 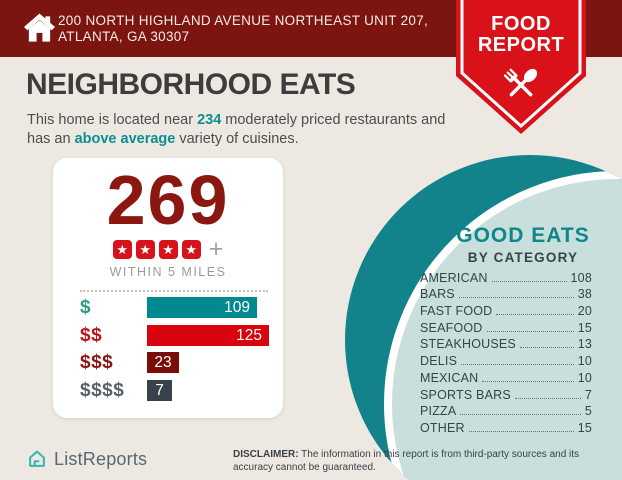 I want to click on listreports-house-icon, so click(x=37, y=458).